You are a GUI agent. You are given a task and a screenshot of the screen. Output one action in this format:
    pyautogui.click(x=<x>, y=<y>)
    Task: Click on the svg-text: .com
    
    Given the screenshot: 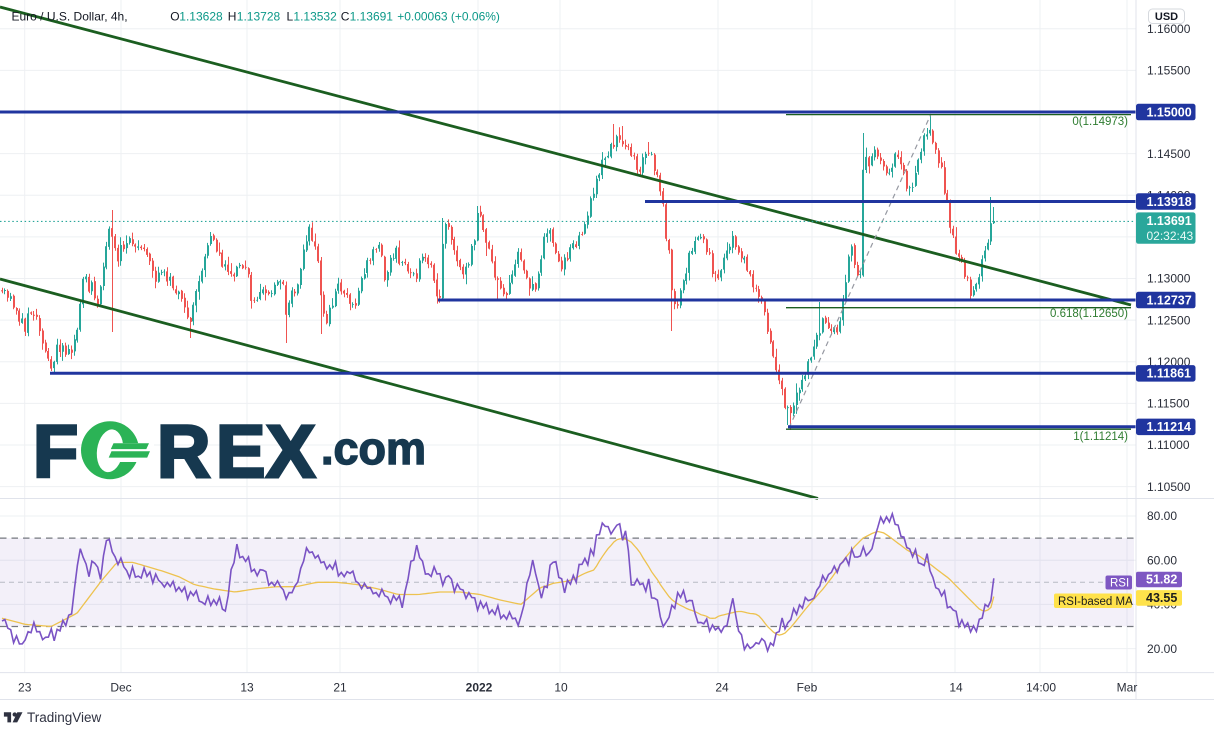 What is the action you would take?
    pyautogui.click(x=373, y=448)
    